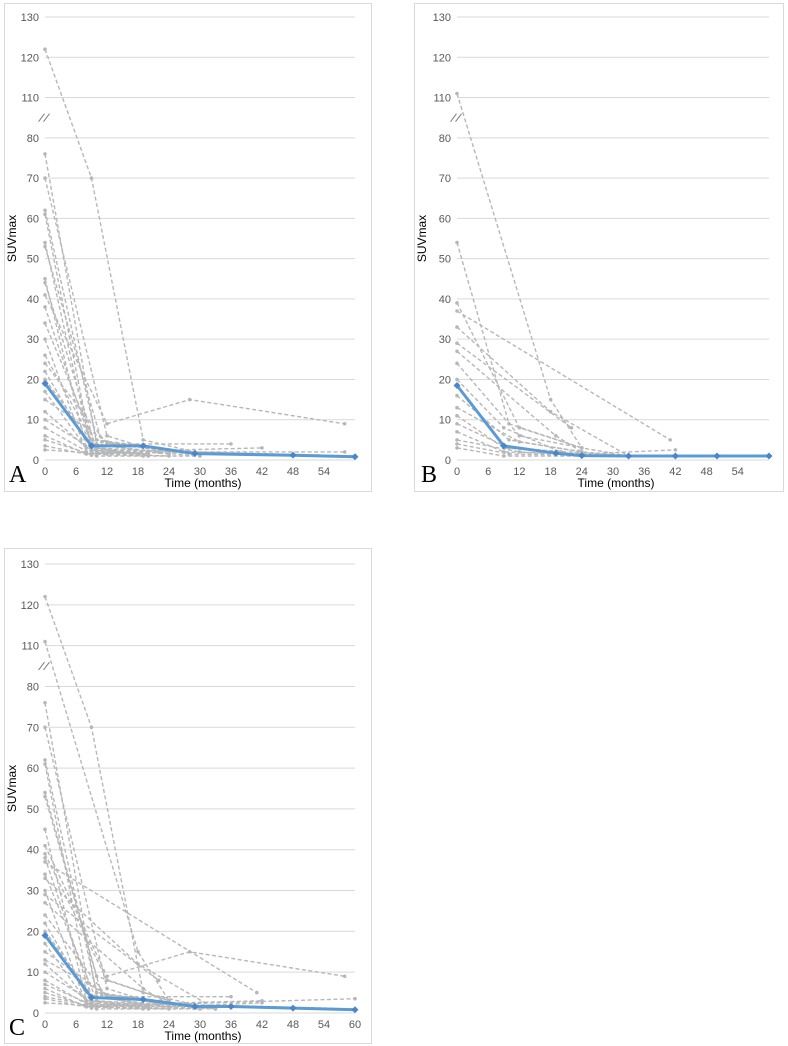  I want to click on y-tick-label: 0, so click(36, 1014).